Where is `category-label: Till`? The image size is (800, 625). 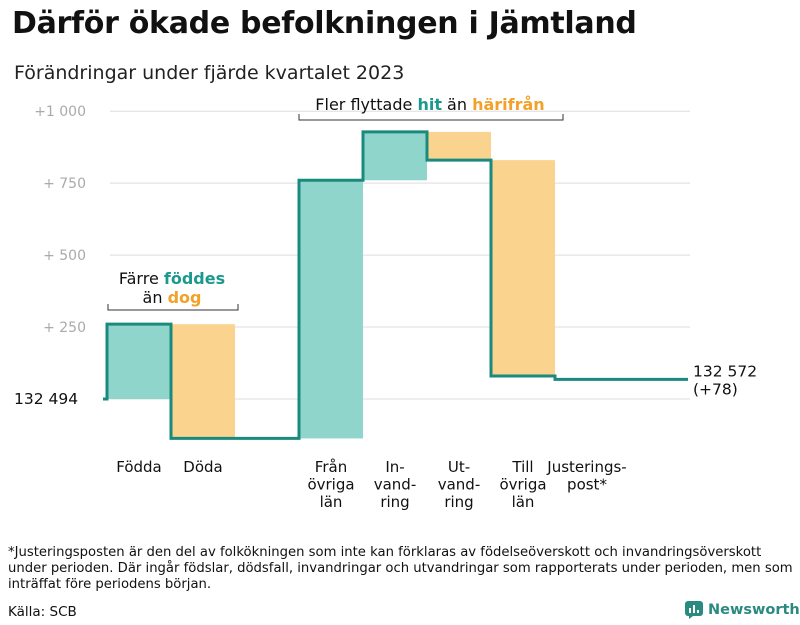 category-label: Till is located at coordinates (522, 467).